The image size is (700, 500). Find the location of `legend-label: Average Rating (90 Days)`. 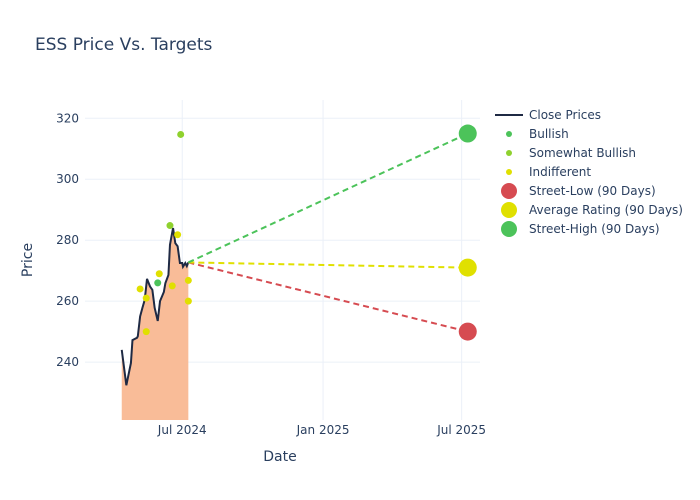

legend-label: Average Rating (90 Days) is located at coordinates (606, 210).